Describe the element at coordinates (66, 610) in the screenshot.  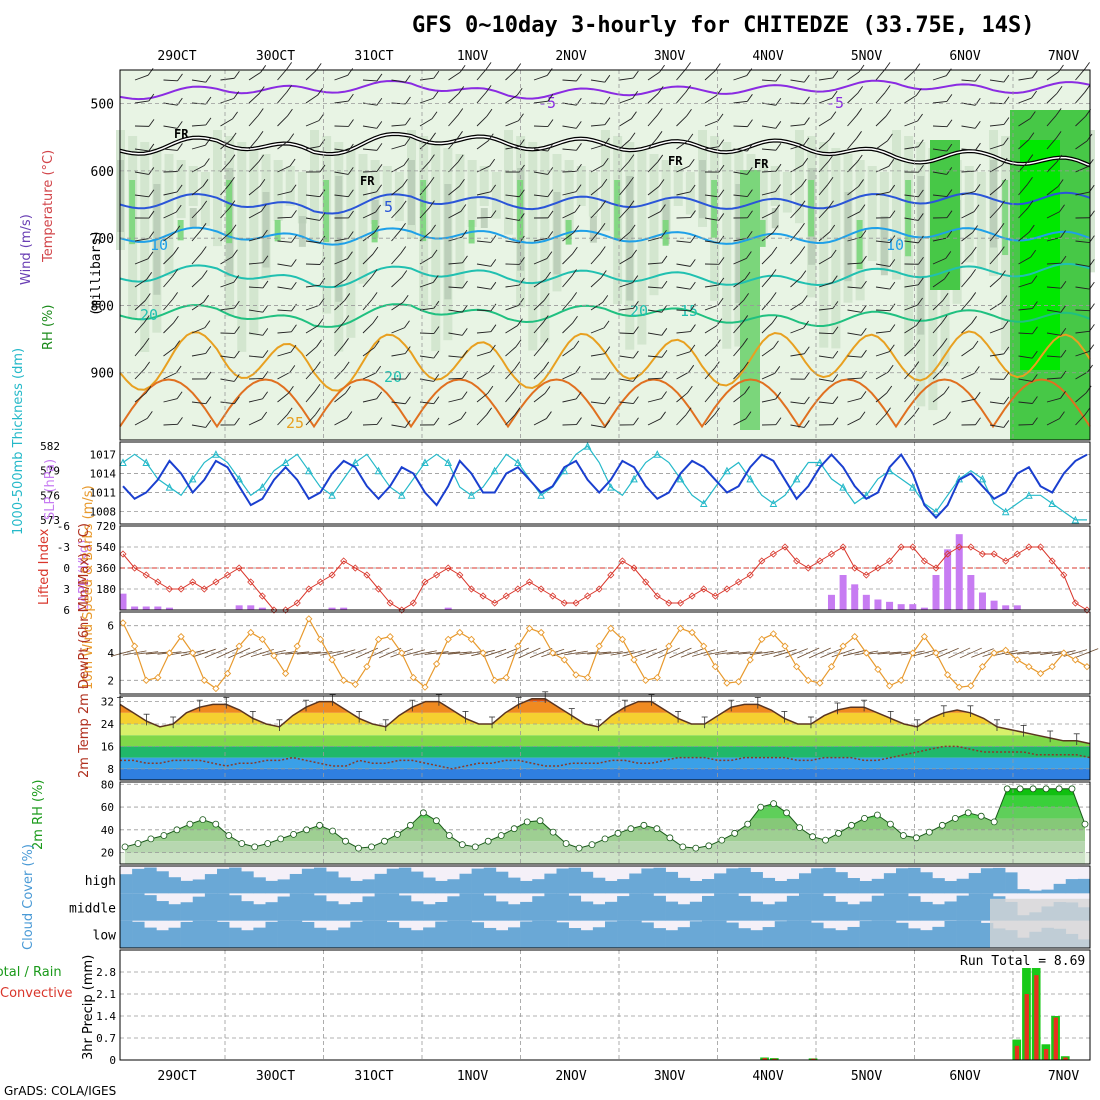
I see `lifted-tick-label: 6` at that location.